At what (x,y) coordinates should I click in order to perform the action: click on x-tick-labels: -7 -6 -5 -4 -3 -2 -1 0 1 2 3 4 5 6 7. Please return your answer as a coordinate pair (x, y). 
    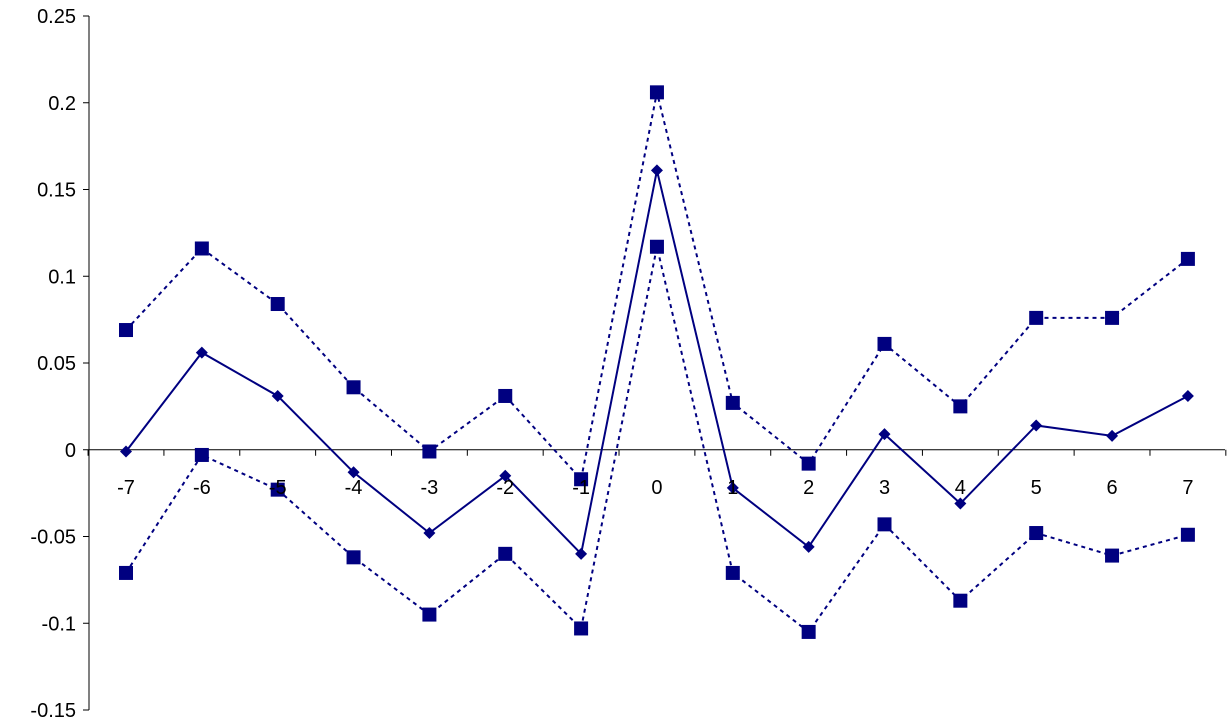
    Looking at the image, I should click on (655, 488).